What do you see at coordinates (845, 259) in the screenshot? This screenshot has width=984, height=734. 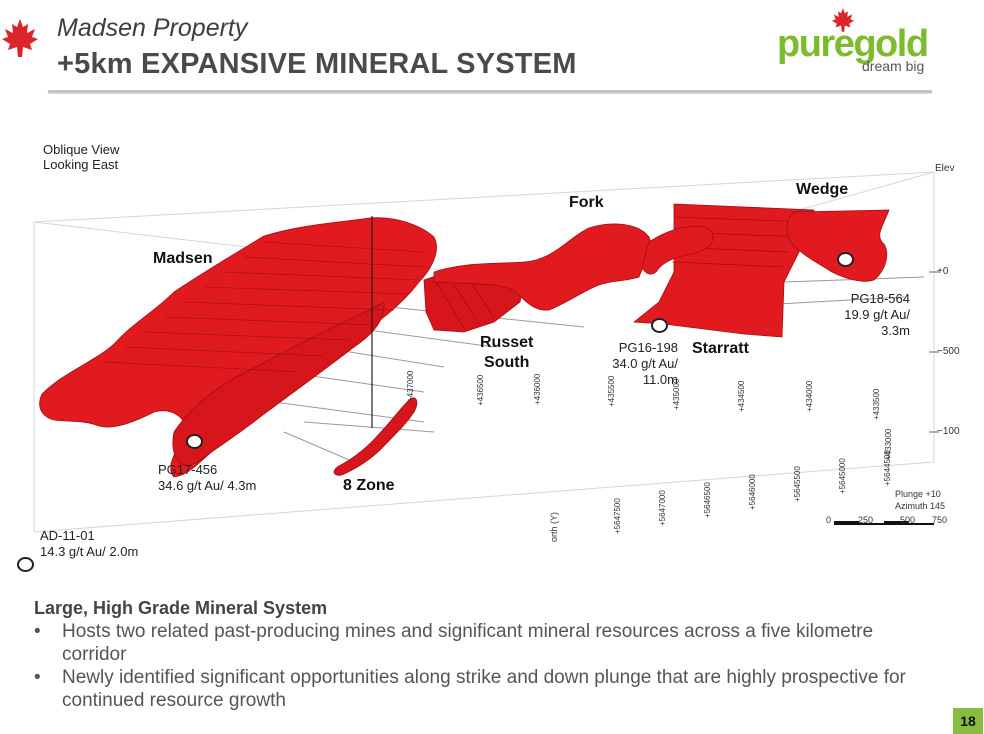 I see `drill-hole-marker-pg18` at bounding box center [845, 259].